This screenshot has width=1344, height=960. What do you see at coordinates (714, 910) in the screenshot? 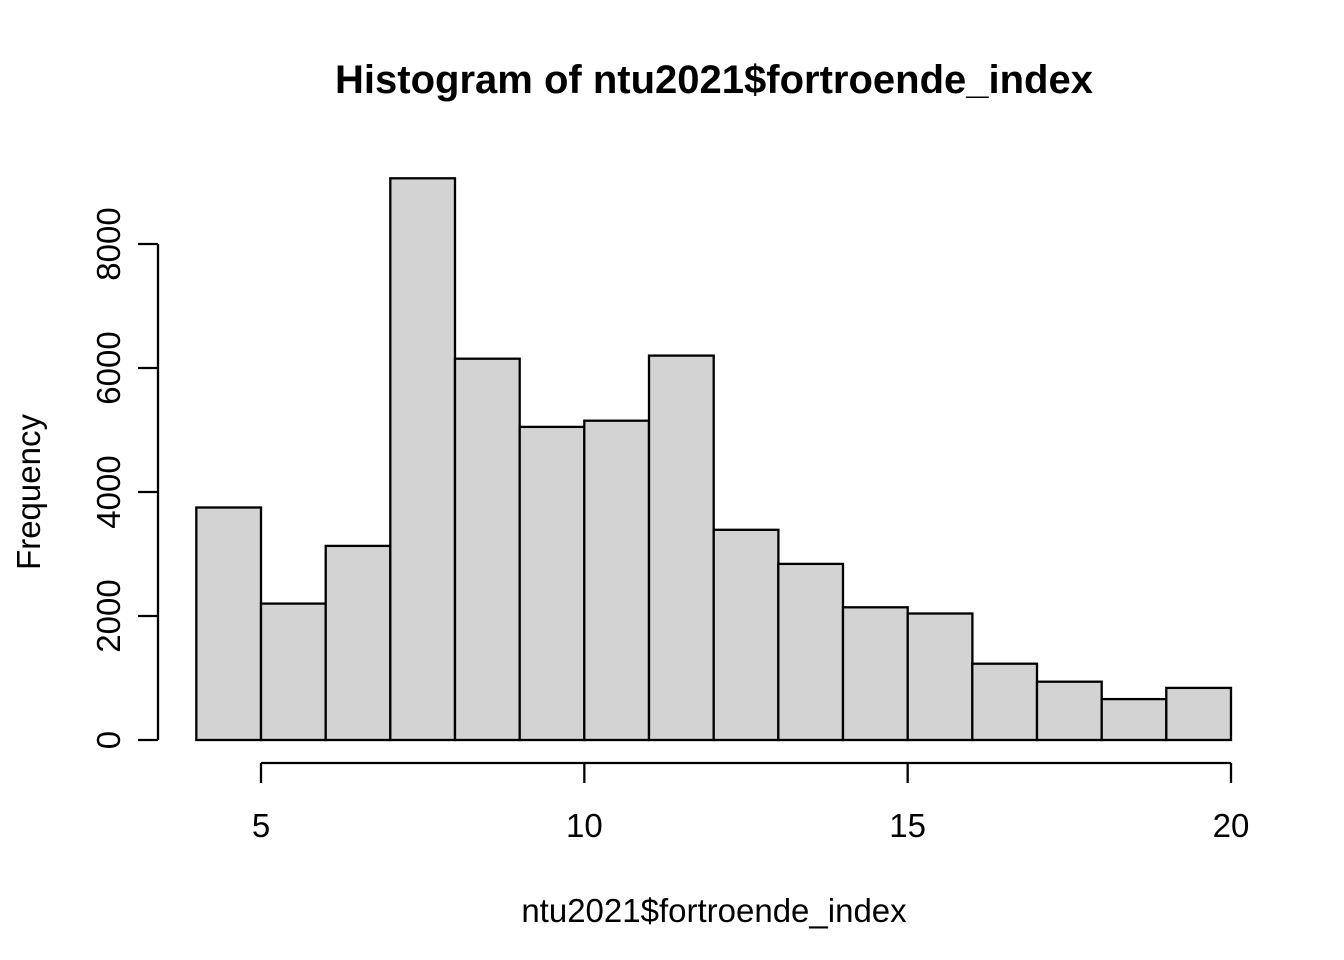
I see `x-axis-title: ntu2021$fortroende_index` at bounding box center [714, 910].